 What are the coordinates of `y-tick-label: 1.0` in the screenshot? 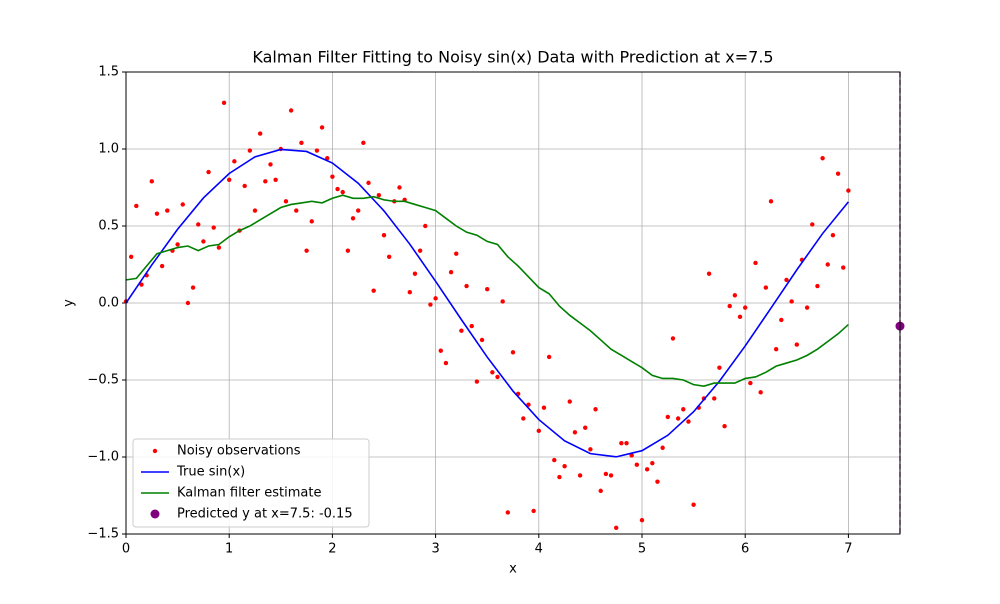 It's located at (108, 149).